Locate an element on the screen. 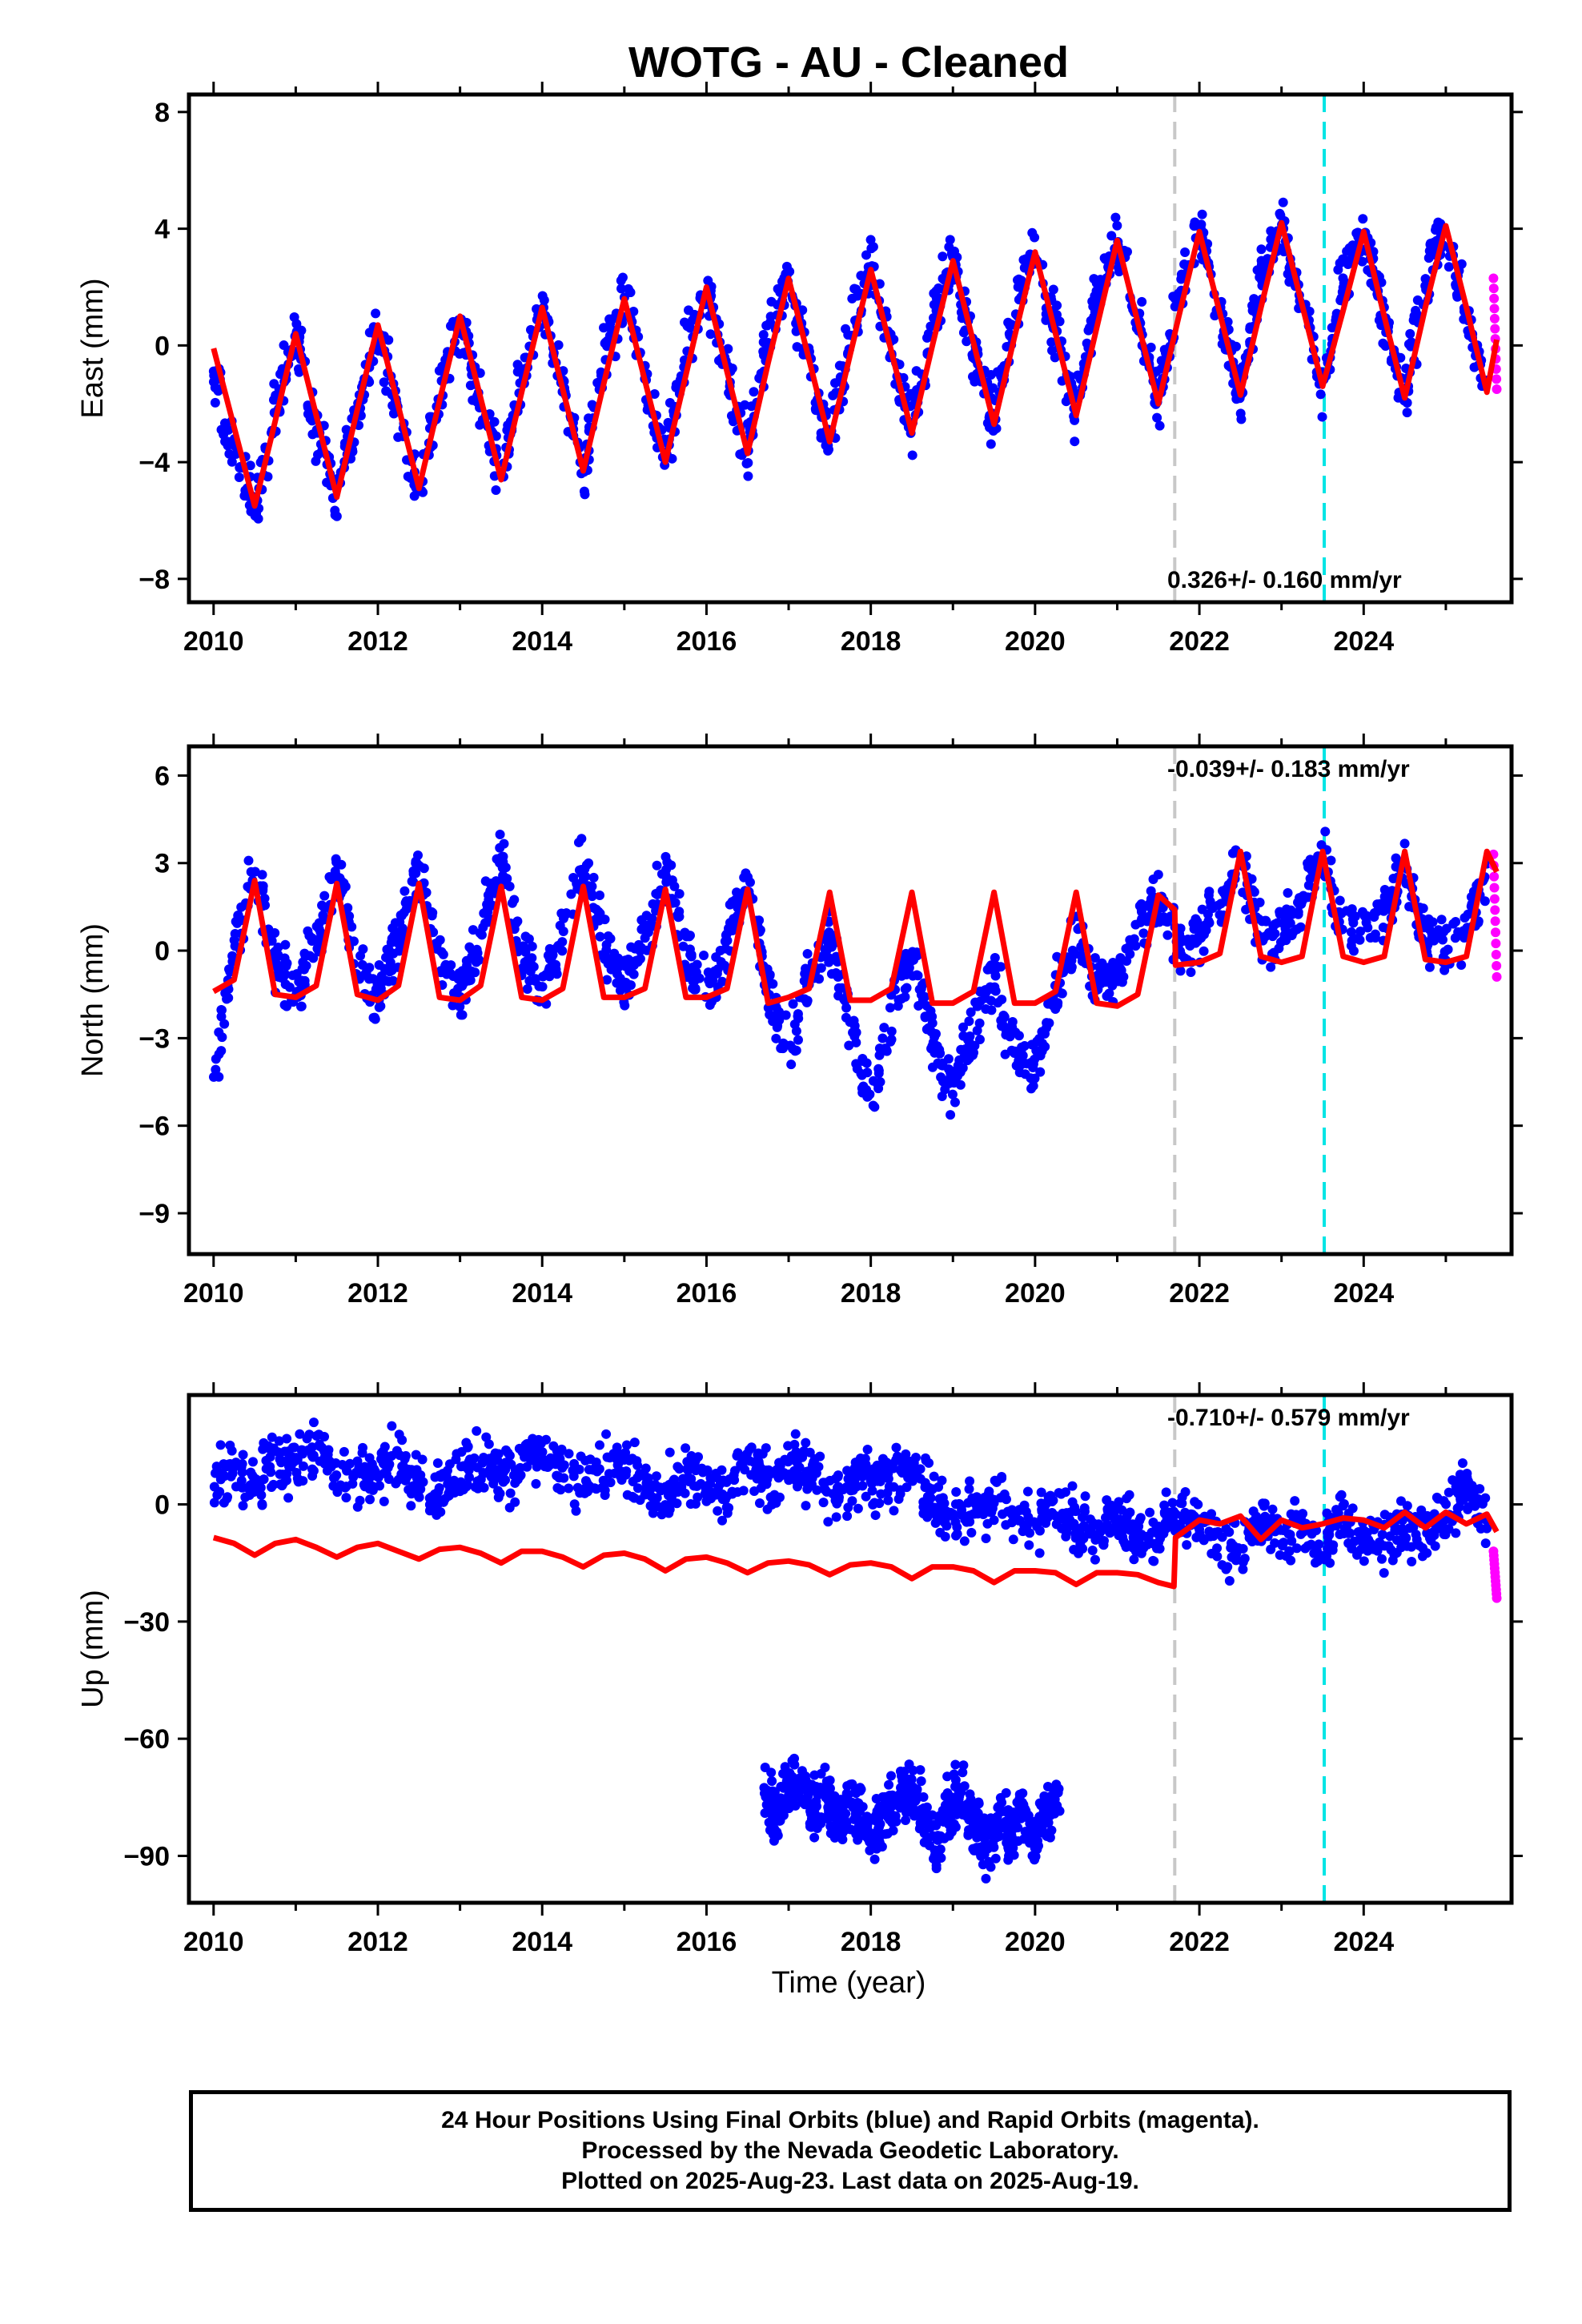 The width and height of the screenshot is (1582, 2324). x-tick-label: 2012 is located at coordinates (377, 641).